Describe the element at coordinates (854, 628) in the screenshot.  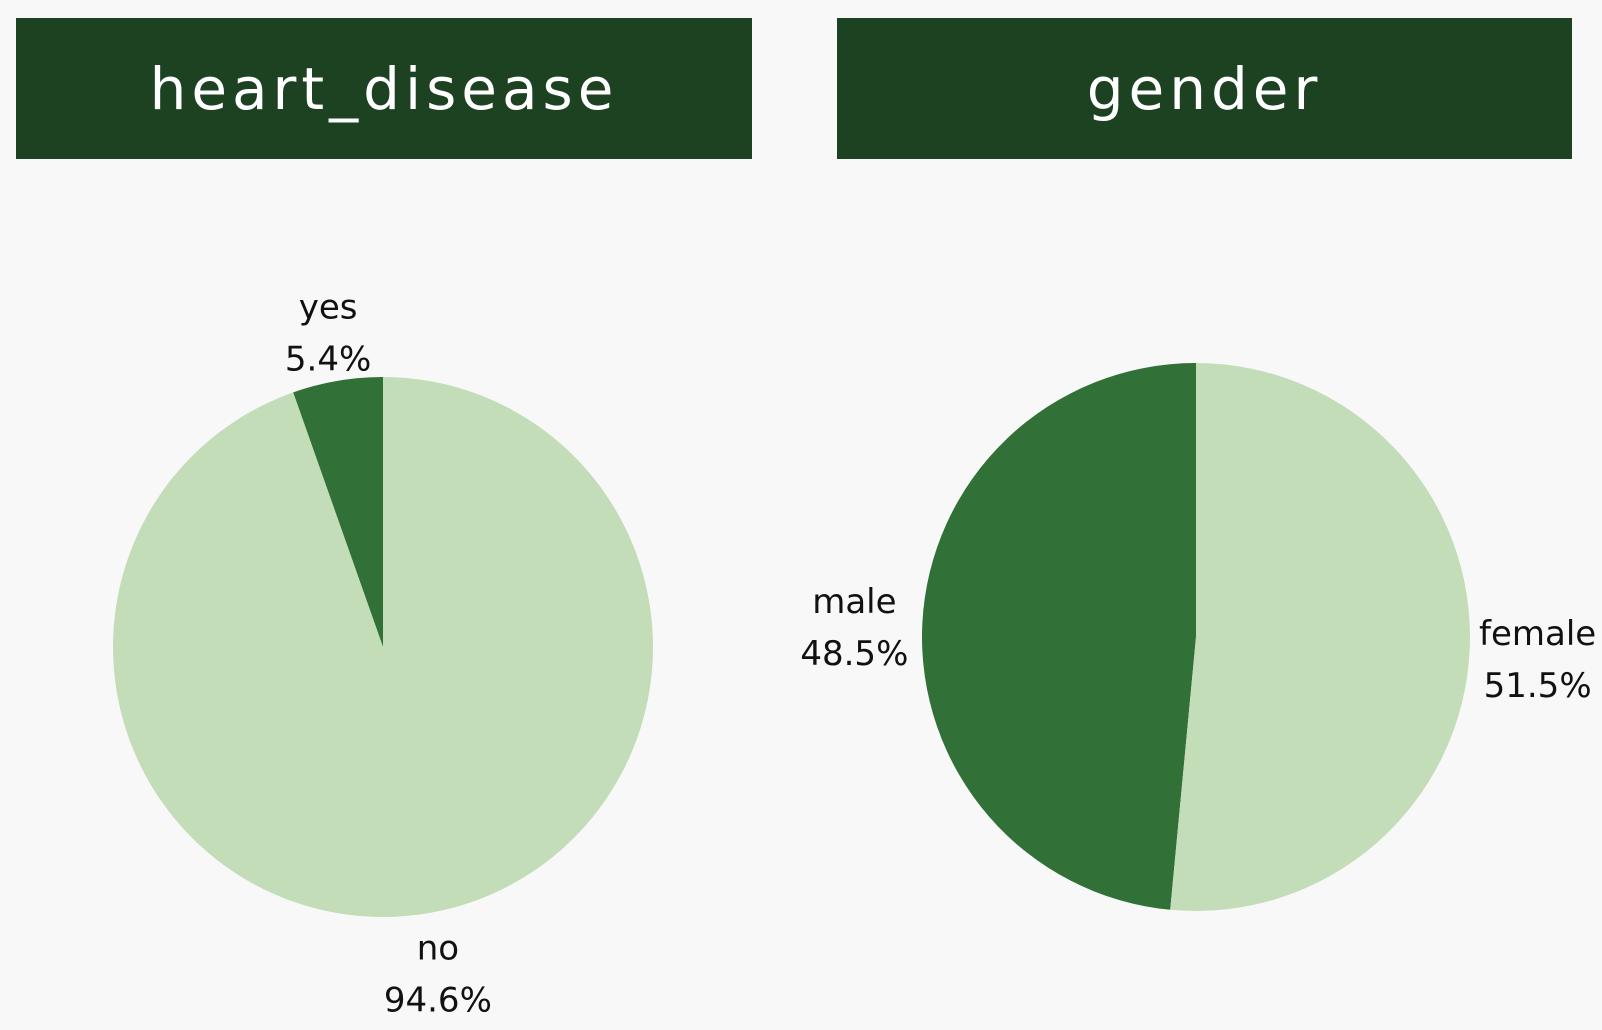
I see `slice-label-male: male 48.5%` at that location.